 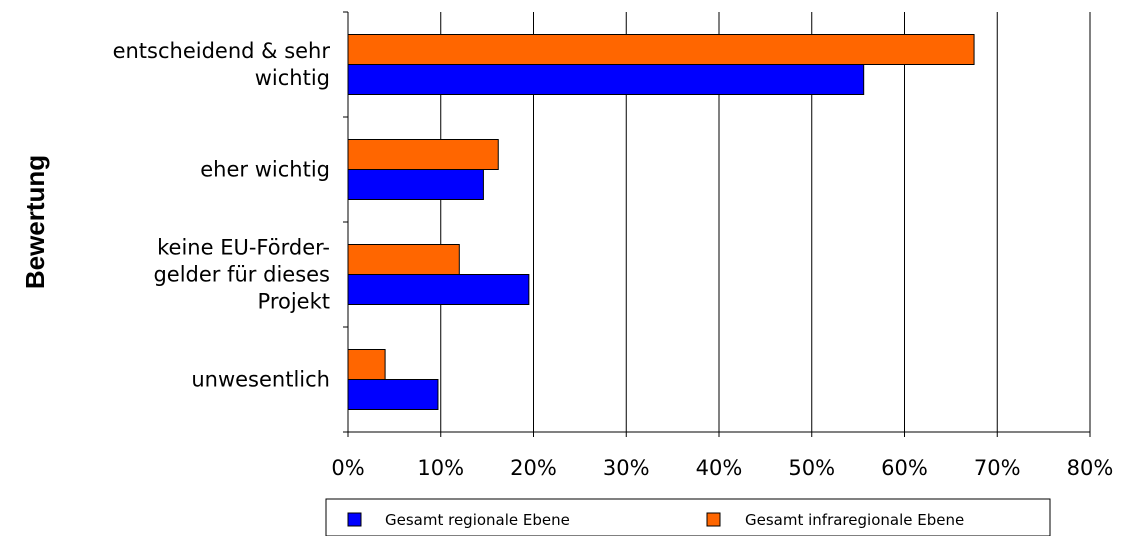 What do you see at coordinates (440, 468) in the screenshot?
I see `x-tick-label: 10%` at bounding box center [440, 468].